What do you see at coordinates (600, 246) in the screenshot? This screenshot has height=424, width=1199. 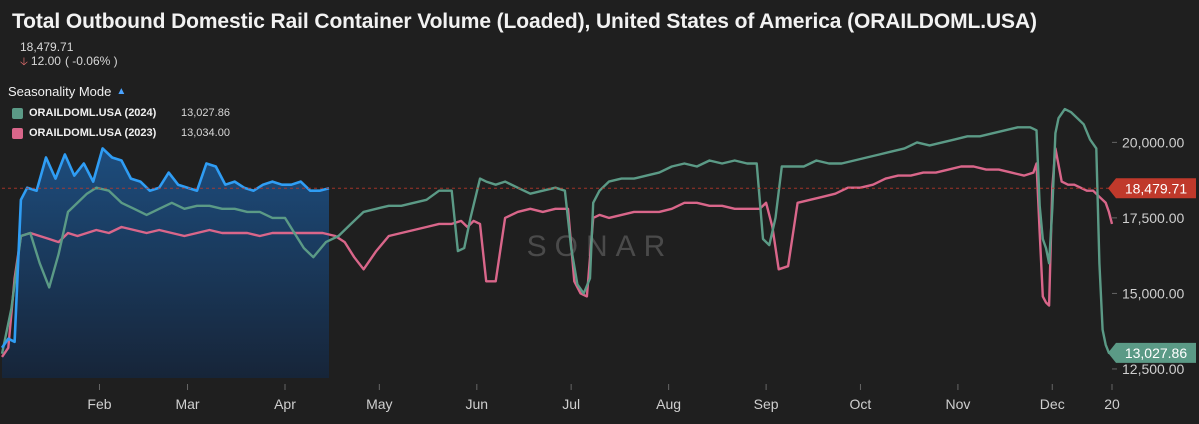 I see `sonar-watermark: SONAR` at bounding box center [600, 246].